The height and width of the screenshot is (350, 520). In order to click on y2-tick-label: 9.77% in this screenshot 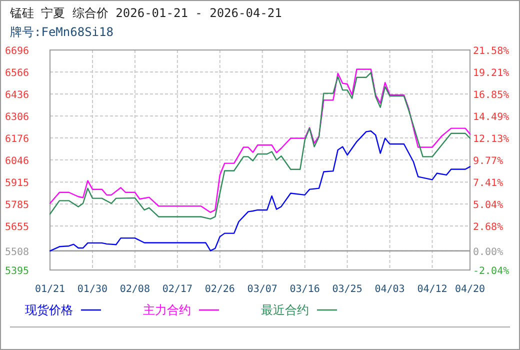, I will do `click(488, 161)`.